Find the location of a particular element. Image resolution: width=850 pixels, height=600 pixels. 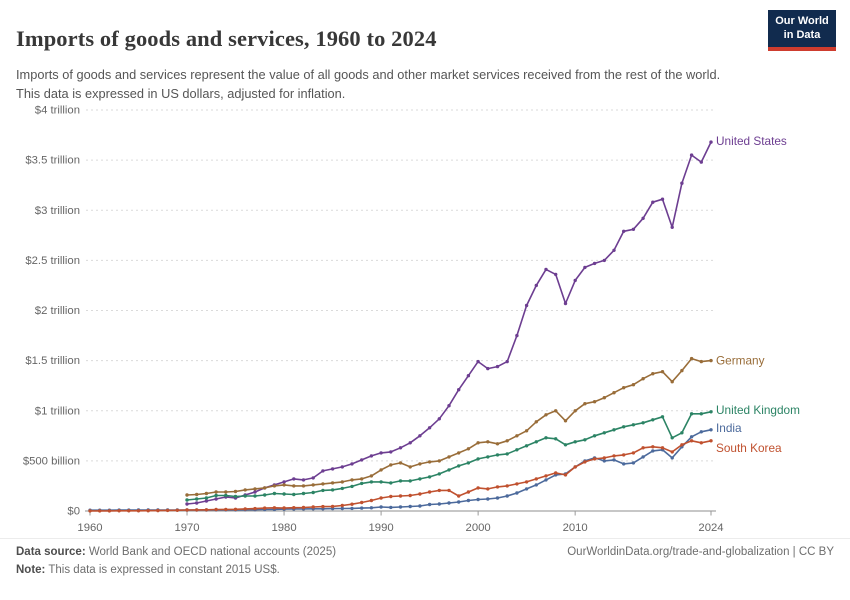

series-label-india: India is located at coordinates (729, 428).